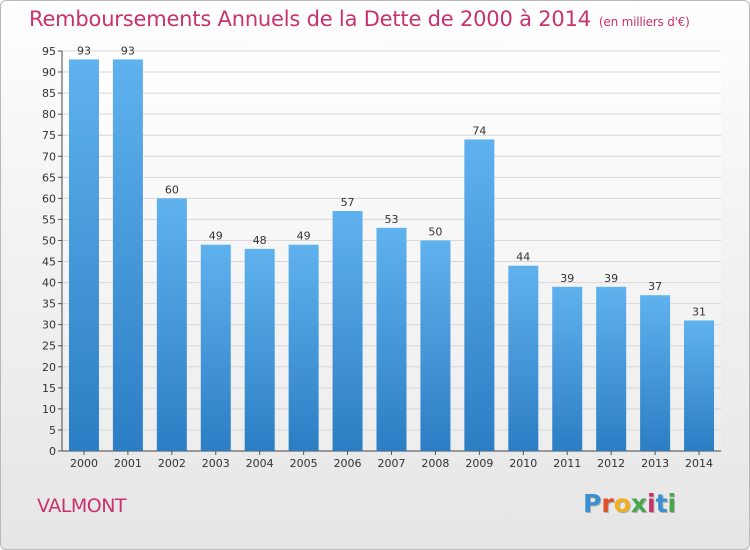 The height and width of the screenshot is (550, 750). What do you see at coordinates (435, 231) in the screenshot?
I see `bar-value-label: 50` at bounding box center [435, 231].